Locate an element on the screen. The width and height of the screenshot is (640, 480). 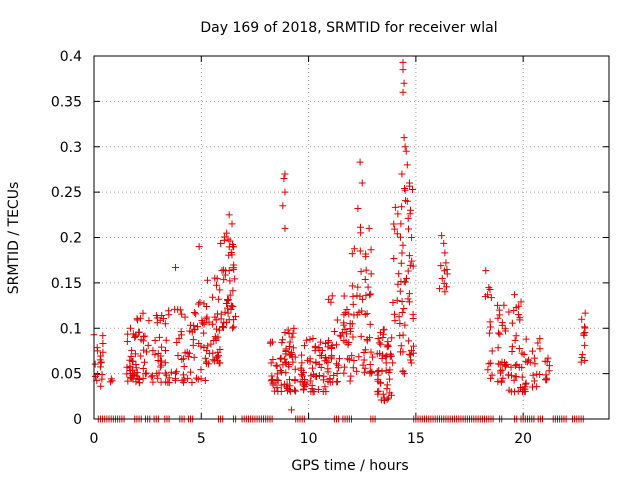
y-tick-label: 0.3 is located at coordinates (71, 148).